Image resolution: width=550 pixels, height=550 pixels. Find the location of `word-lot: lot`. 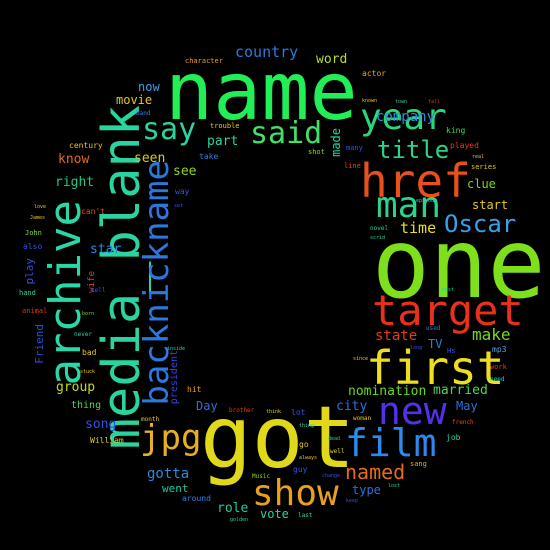

word-lot: lot is located at coordinates (298, 412).